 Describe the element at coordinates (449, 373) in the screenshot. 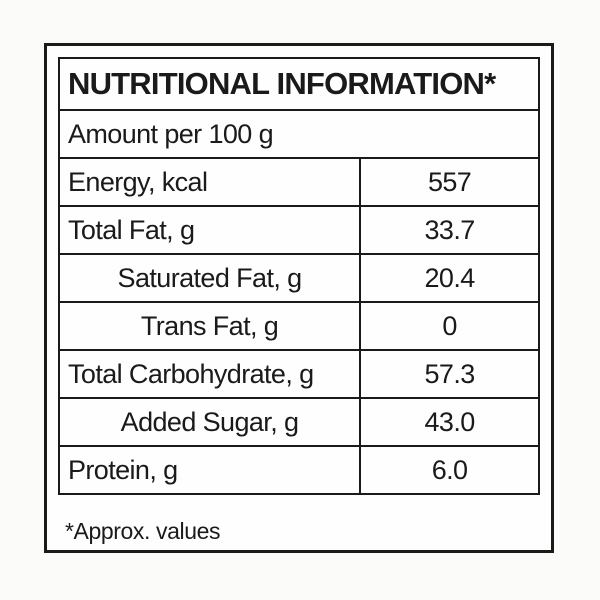

I see `nutrient-value: 57.3` at that location.